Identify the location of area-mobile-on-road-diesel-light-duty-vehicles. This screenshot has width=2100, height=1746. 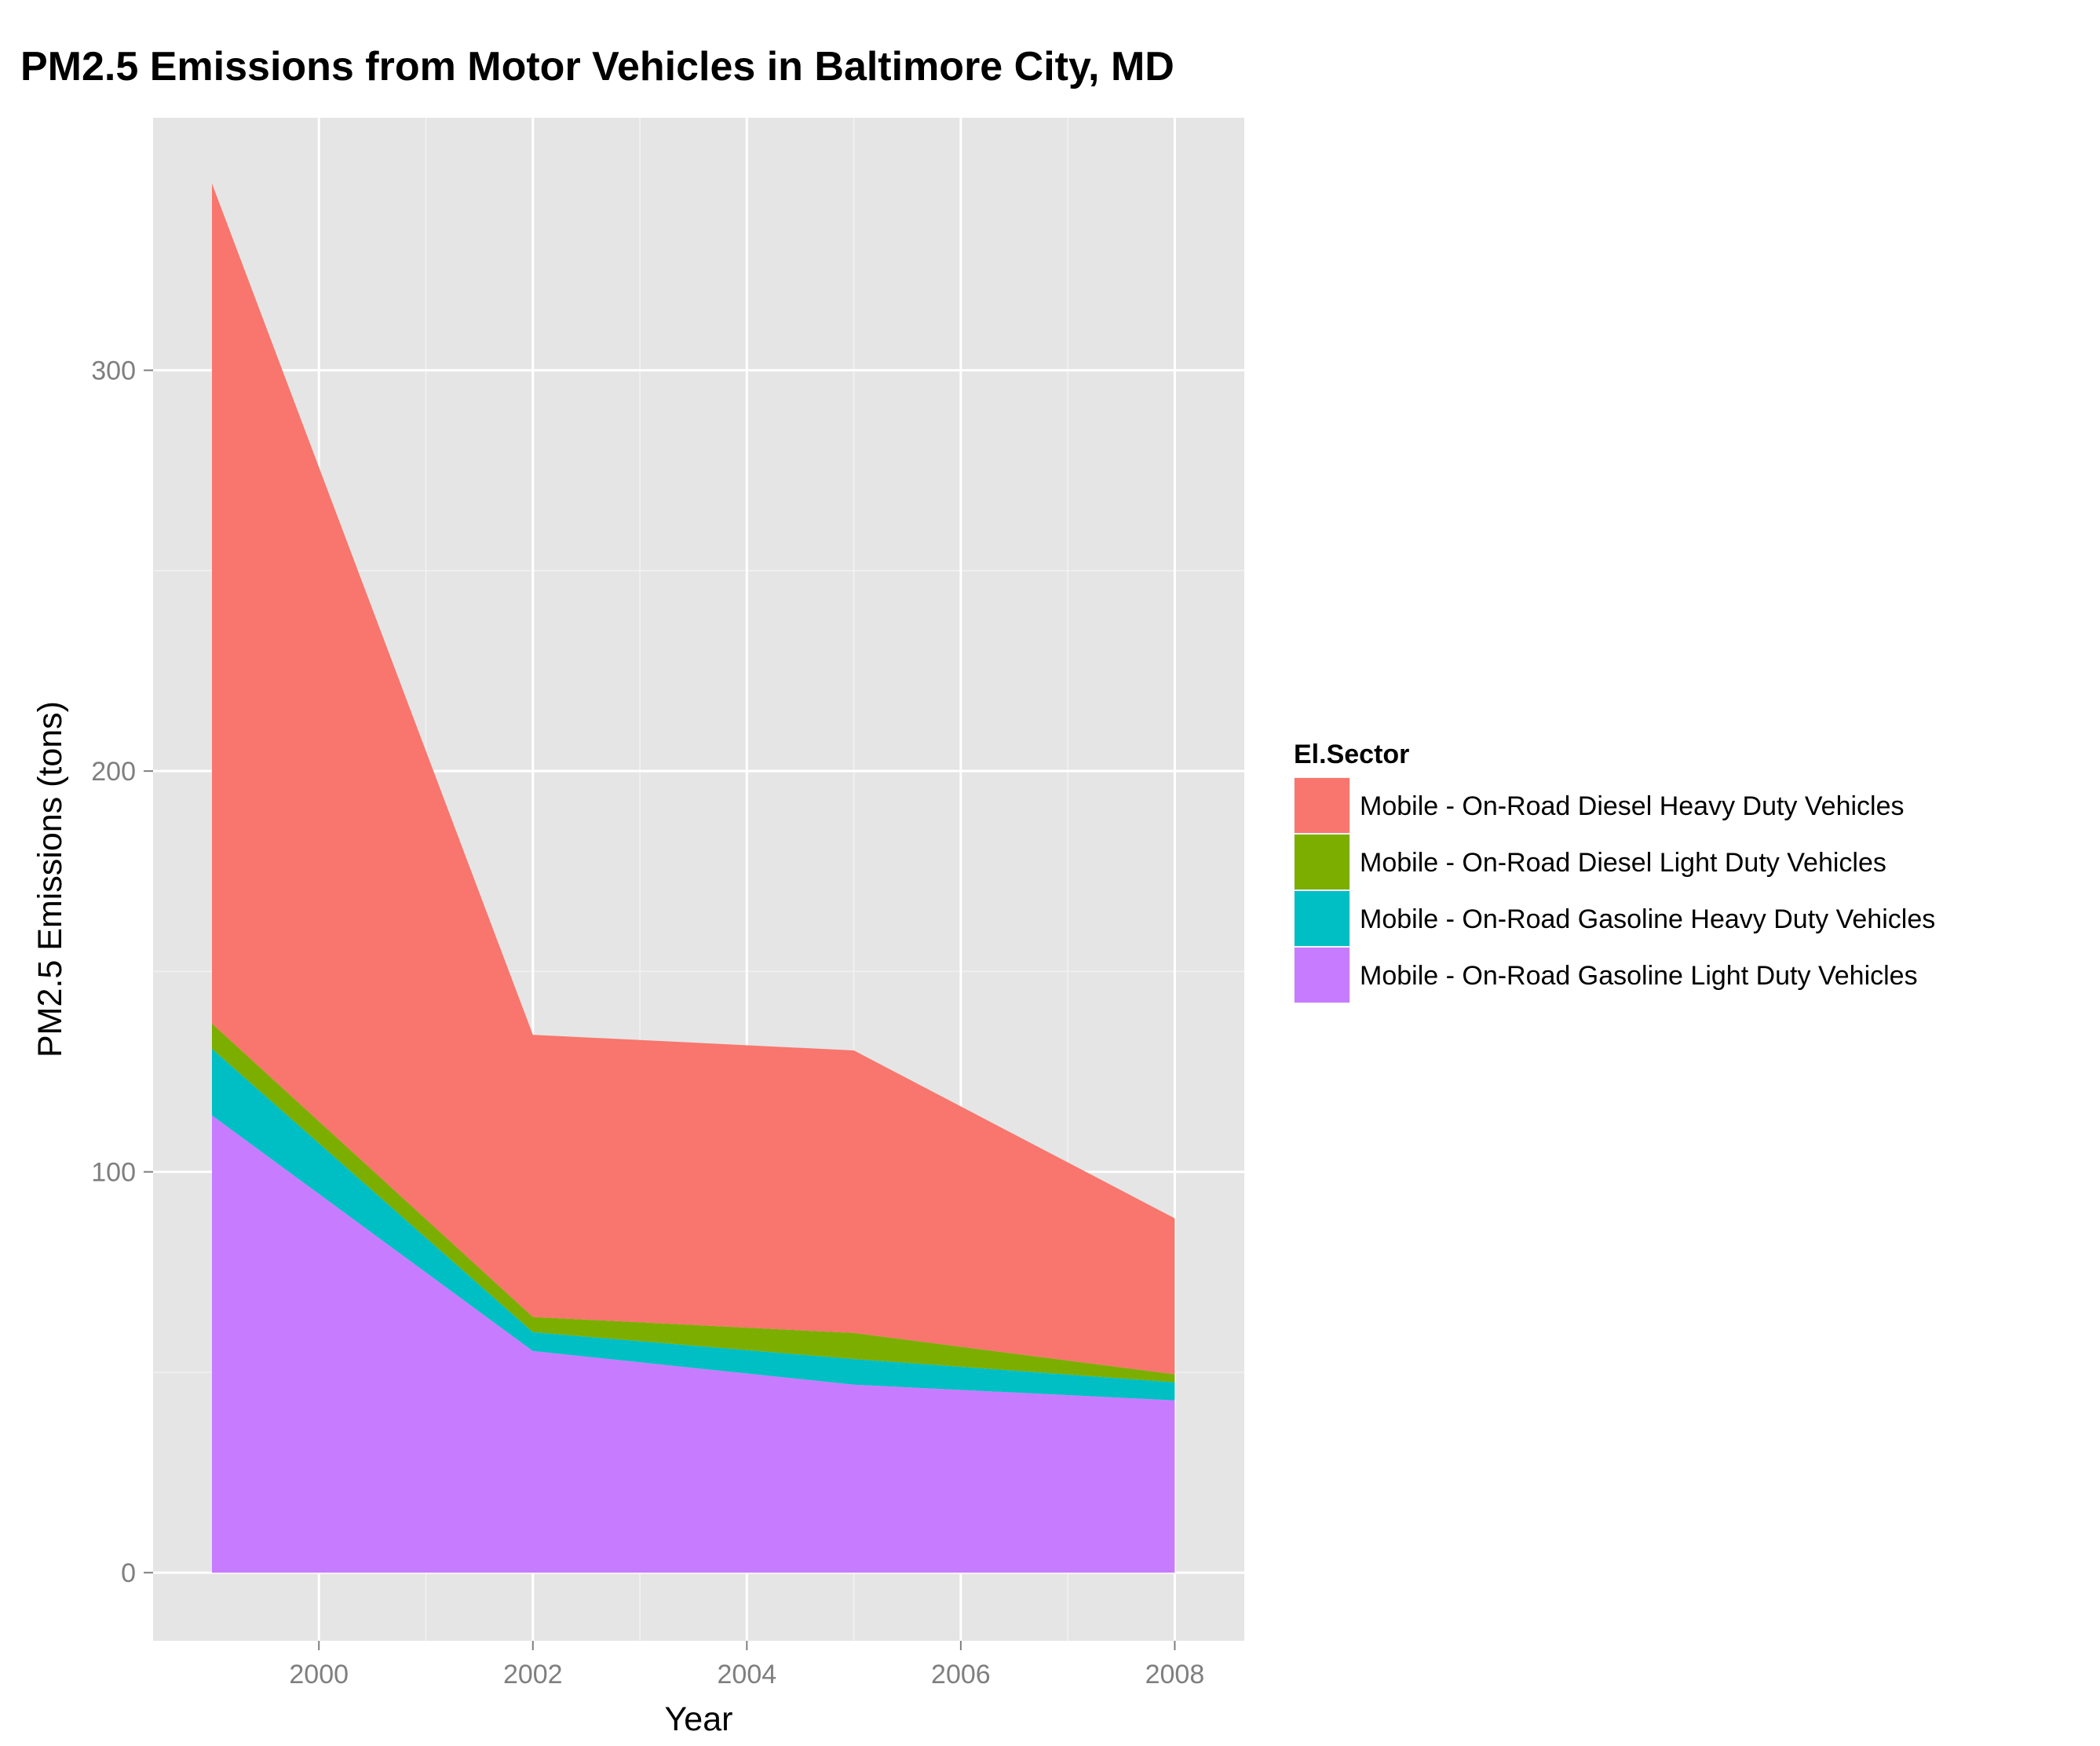
(693, 1203).